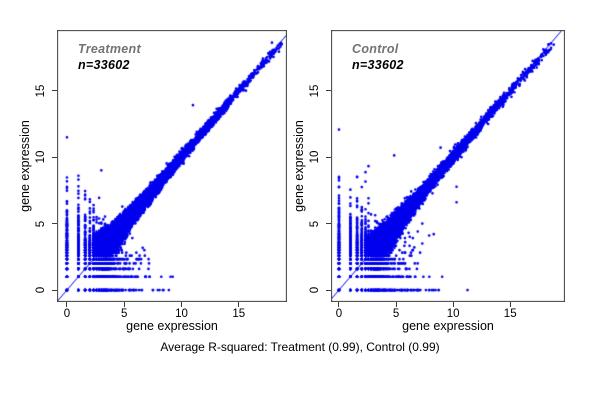 The height and width of the screenshot is (400, 600). What do you see at coordinates (375, 49) in the screenshot?
I see `panel-title-control: Control` at bounding box center [375, 49].